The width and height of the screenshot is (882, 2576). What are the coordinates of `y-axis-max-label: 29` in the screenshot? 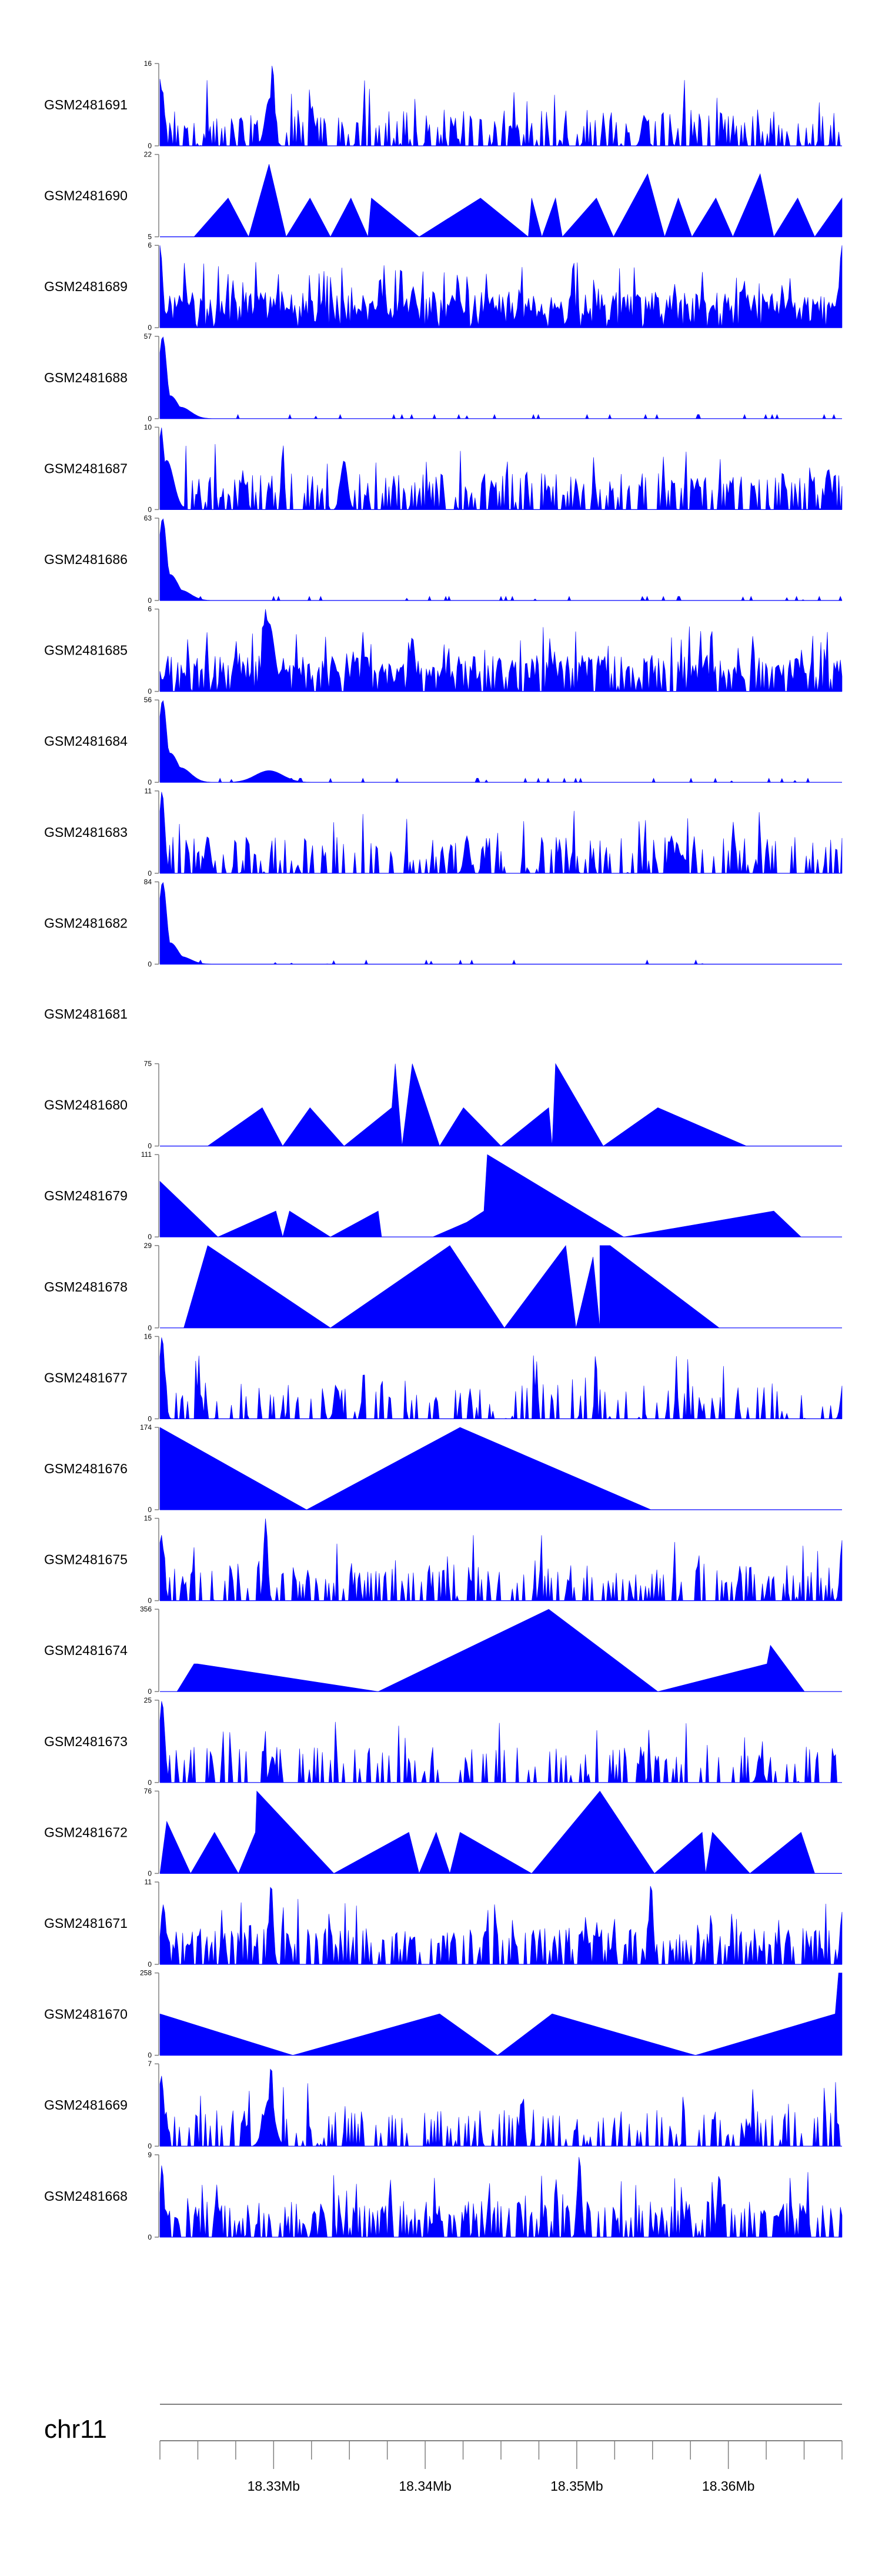 It's located at (148, 1246).